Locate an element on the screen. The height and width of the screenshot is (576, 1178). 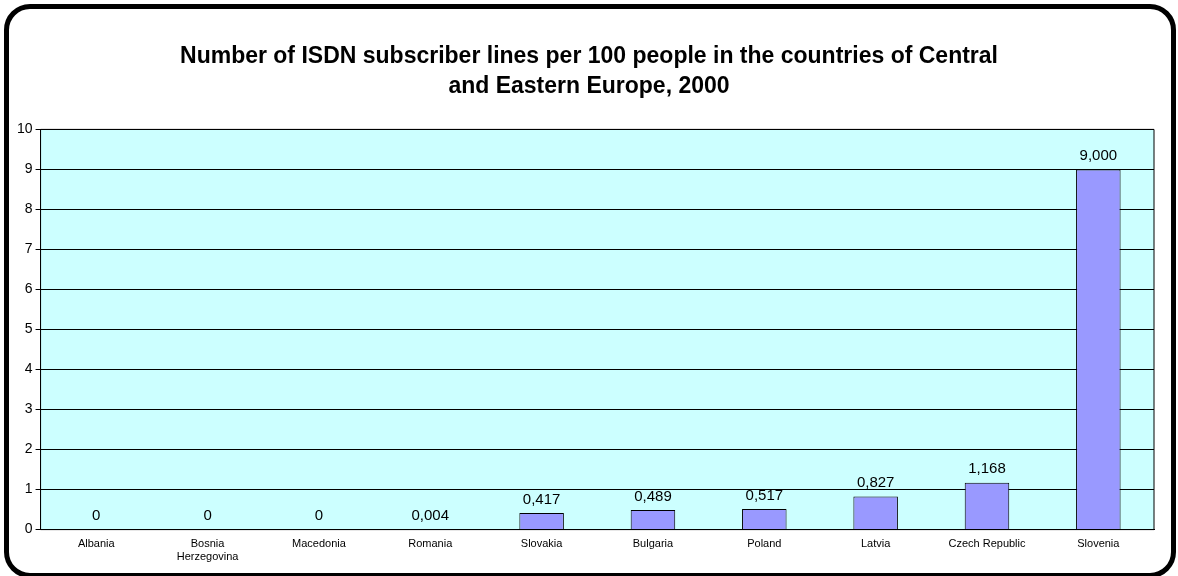
y-tick-label: 2 is located at coordinates (28, 448).